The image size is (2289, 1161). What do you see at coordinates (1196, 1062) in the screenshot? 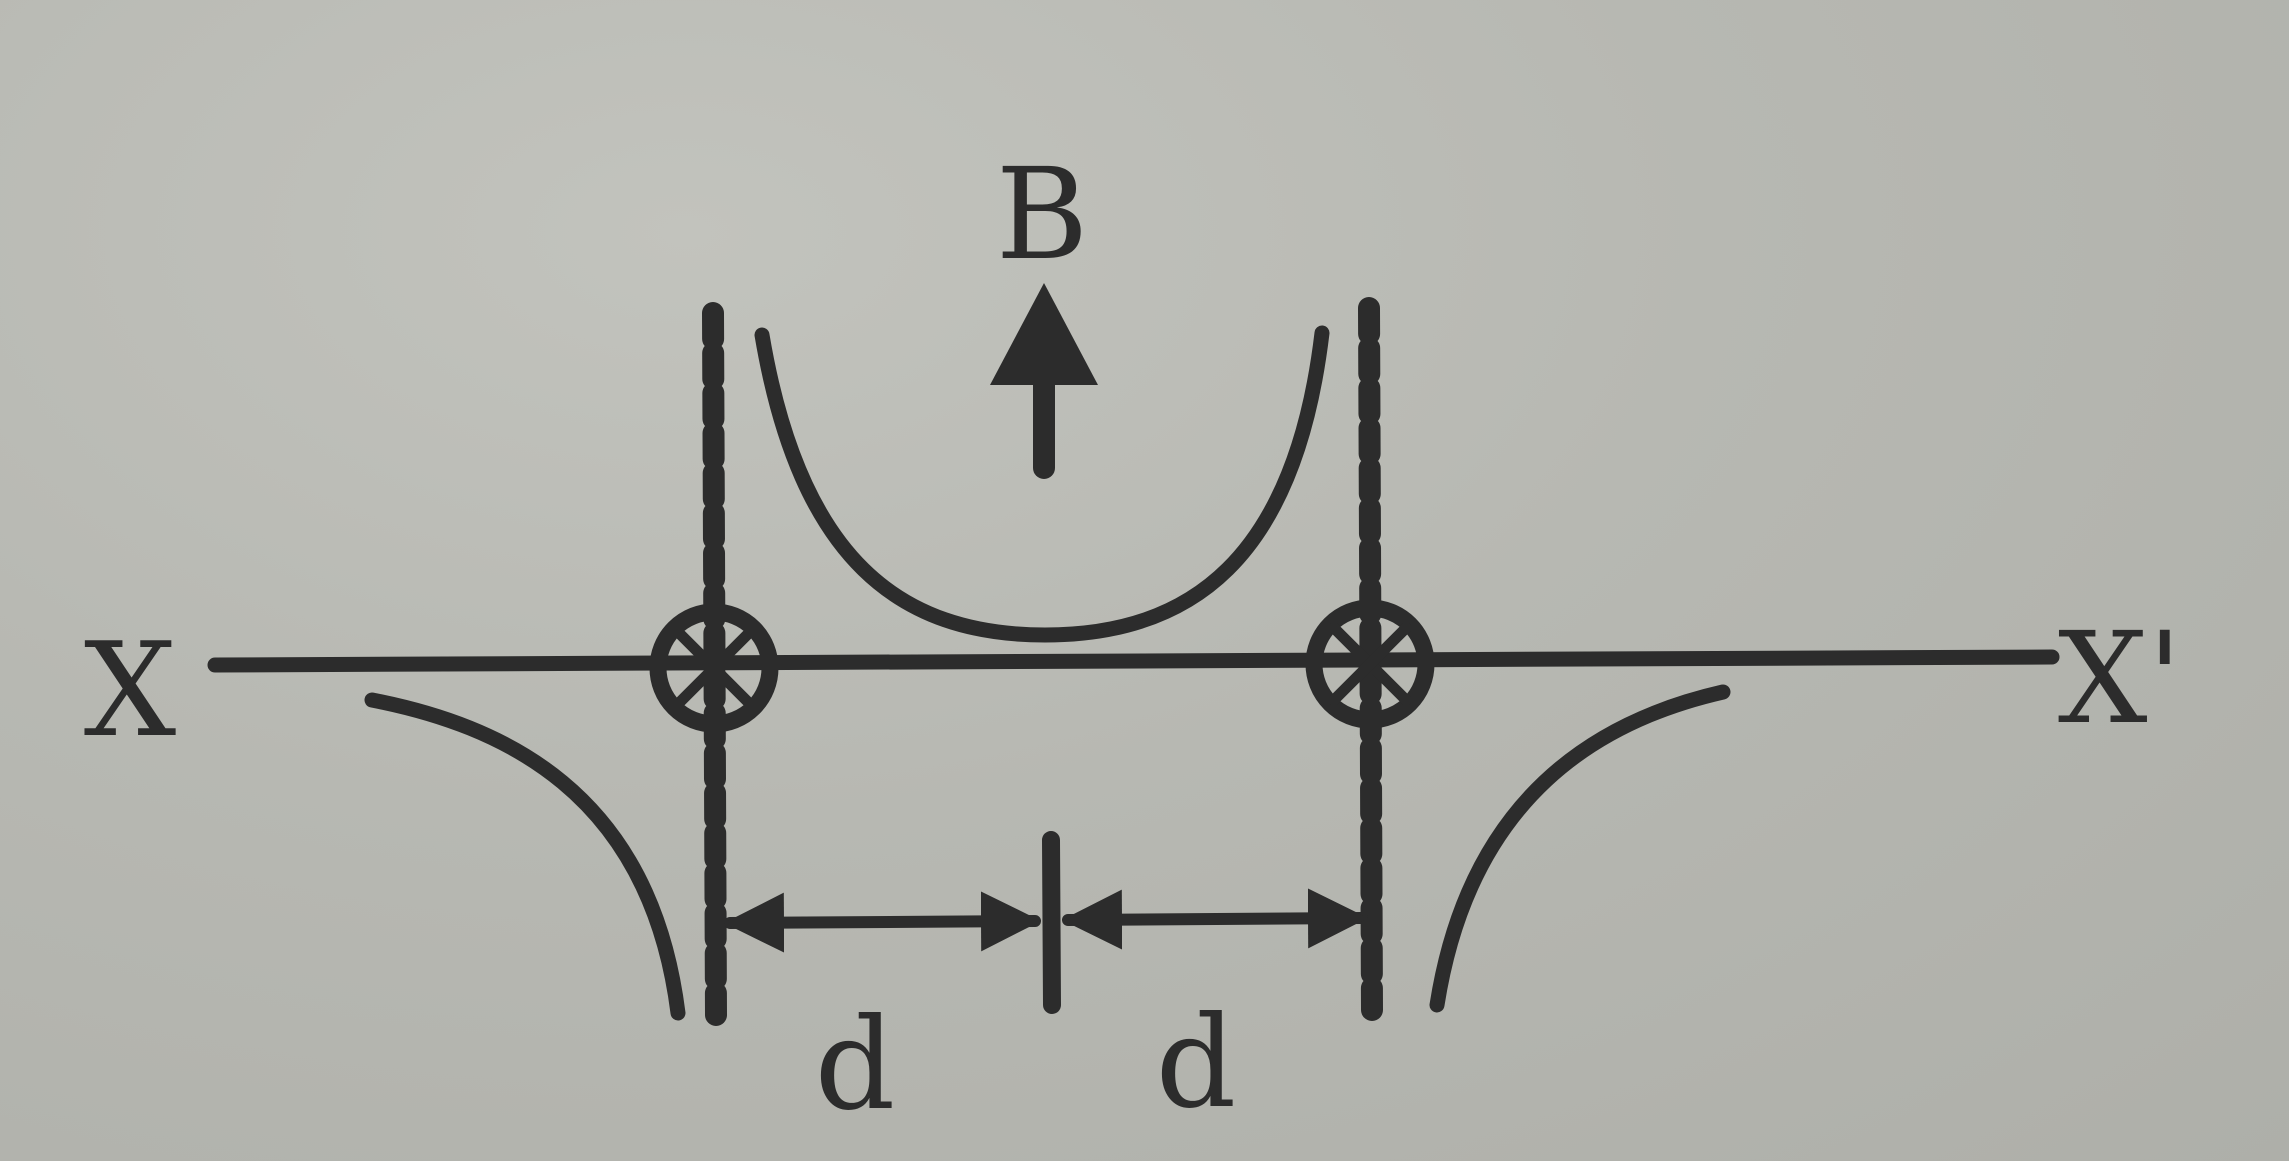
I see `distance-label-right: d` at bounding box center [1196, 1062].